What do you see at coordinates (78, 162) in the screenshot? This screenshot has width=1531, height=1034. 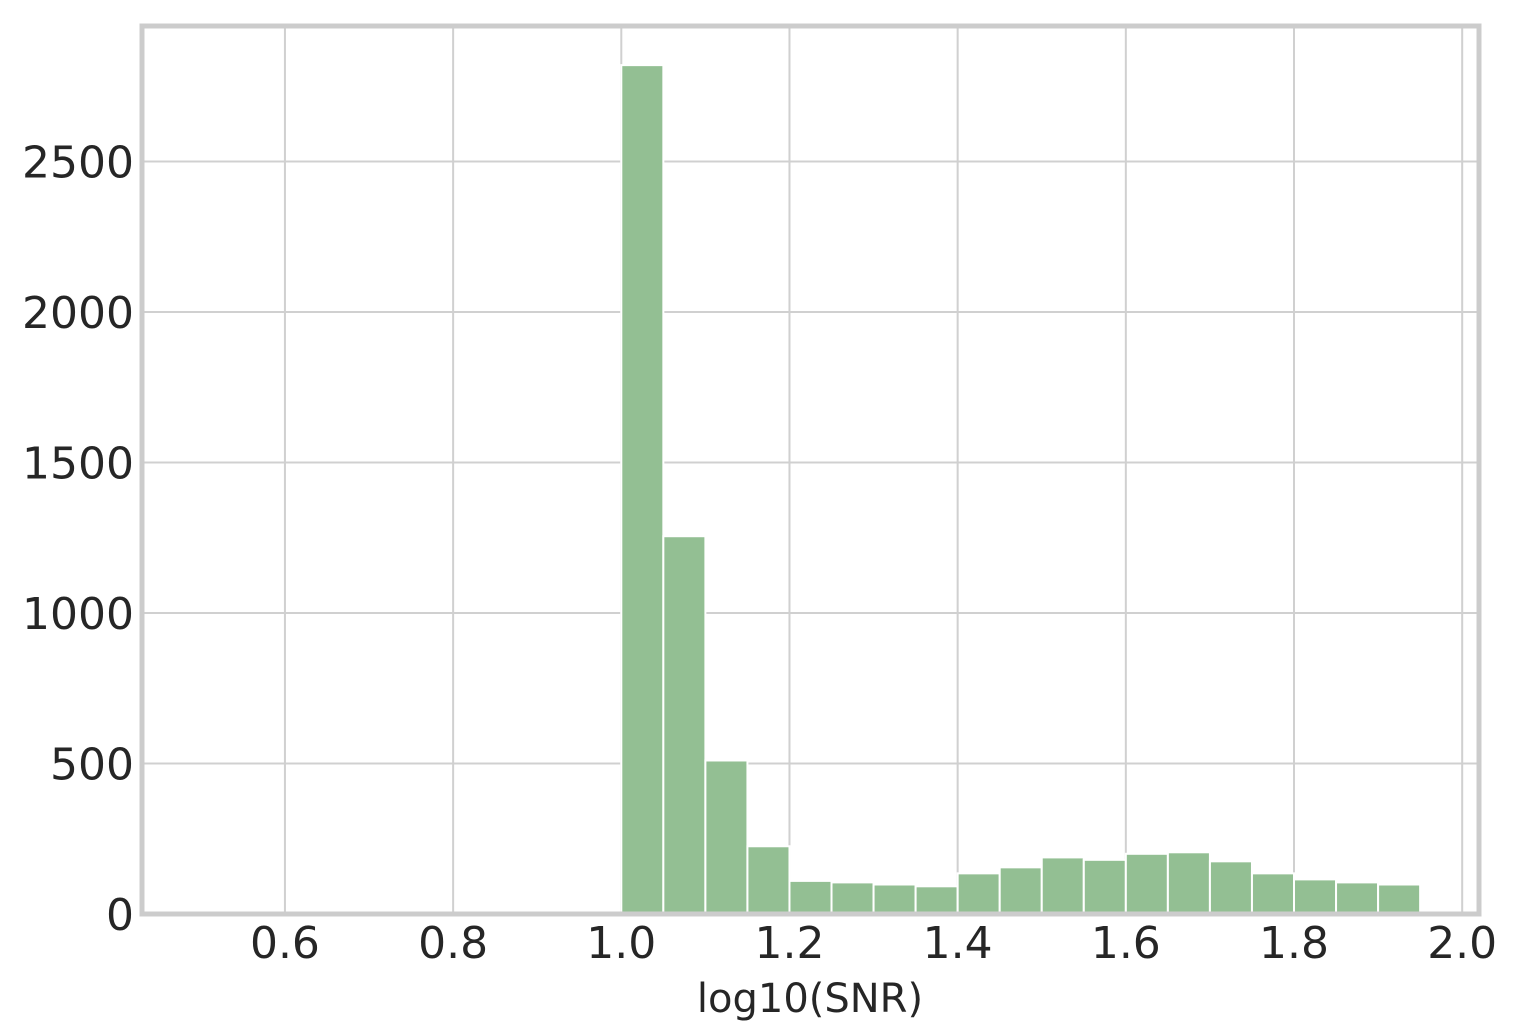 I see `y-tick-label: 2500` at bounding box center [78, 162].